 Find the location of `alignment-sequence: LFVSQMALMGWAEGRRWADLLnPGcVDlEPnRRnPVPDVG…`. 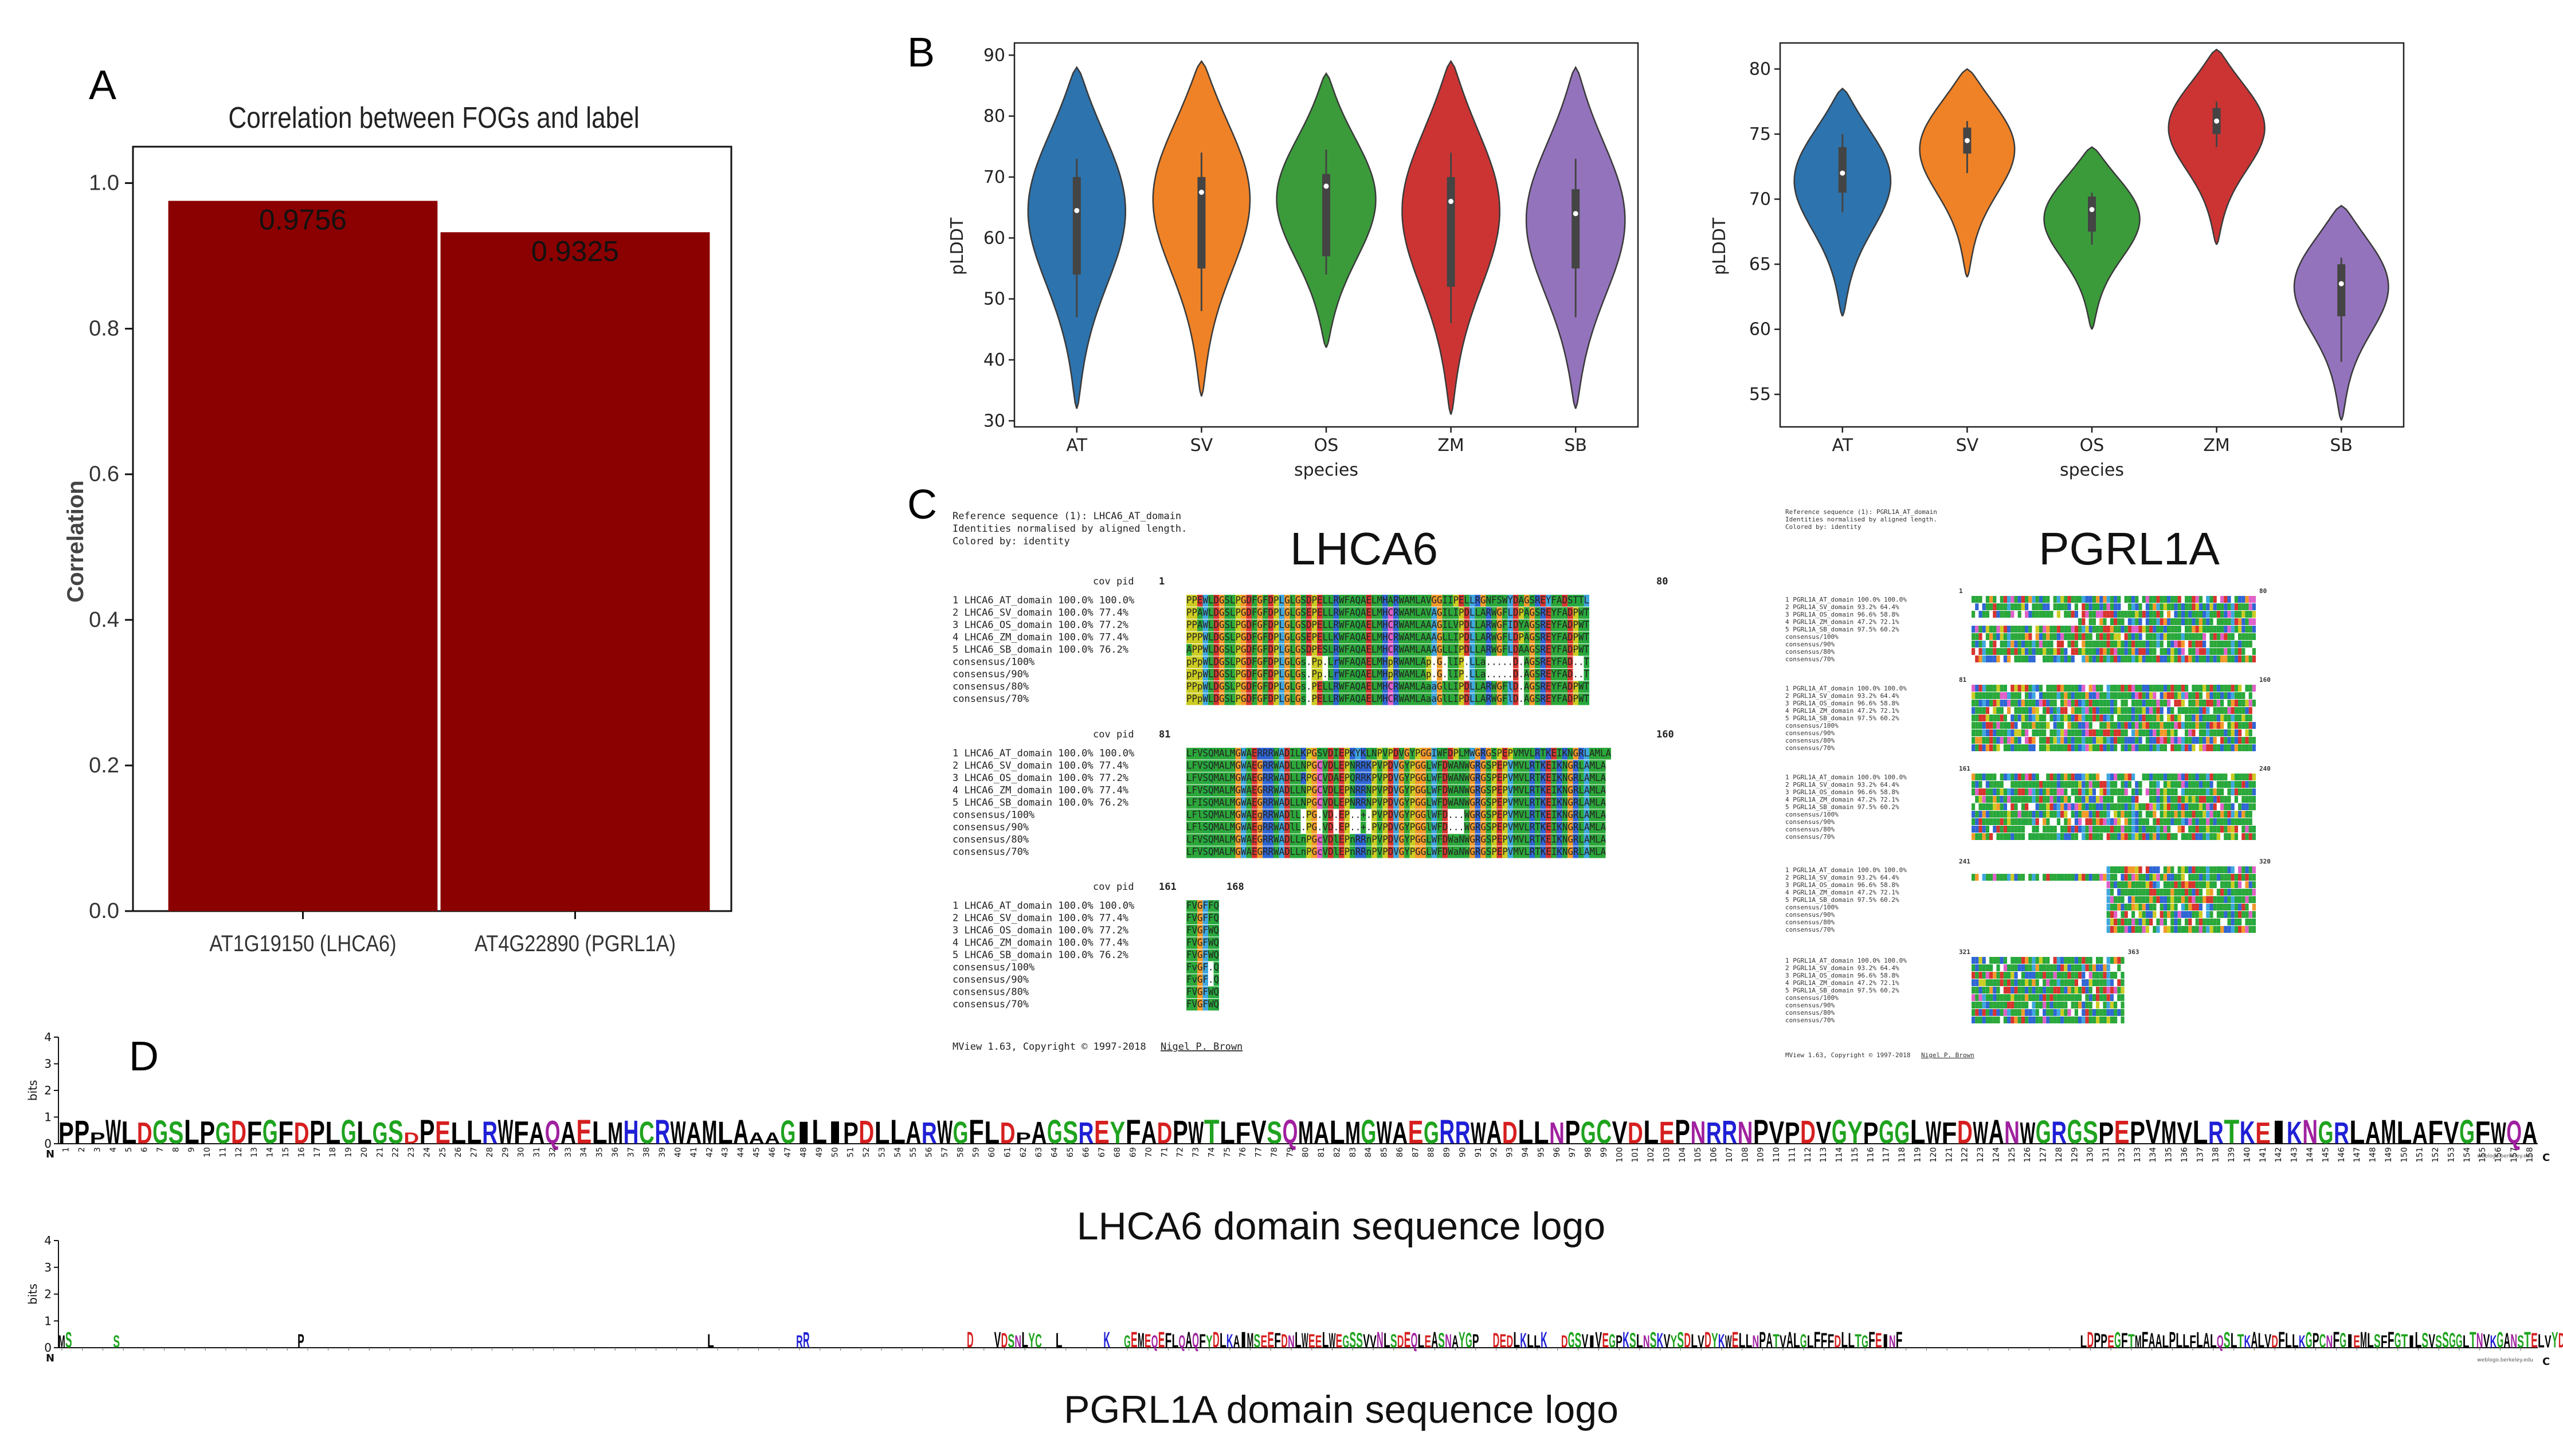

alignment-sequence: LFVSQMALMGWAEGRRWADLLnPGcVDlEPnRRnPVPDVG… is located at coordinates (1396, 852).